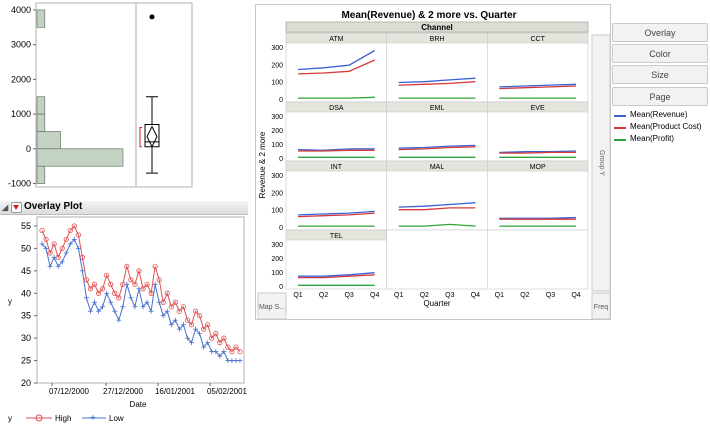 The image size is (710, 430). What do you see at coordinates (272, 306) in the screenshot?
I see `map-shape-drop-zone` at bounding box center [272, 306].